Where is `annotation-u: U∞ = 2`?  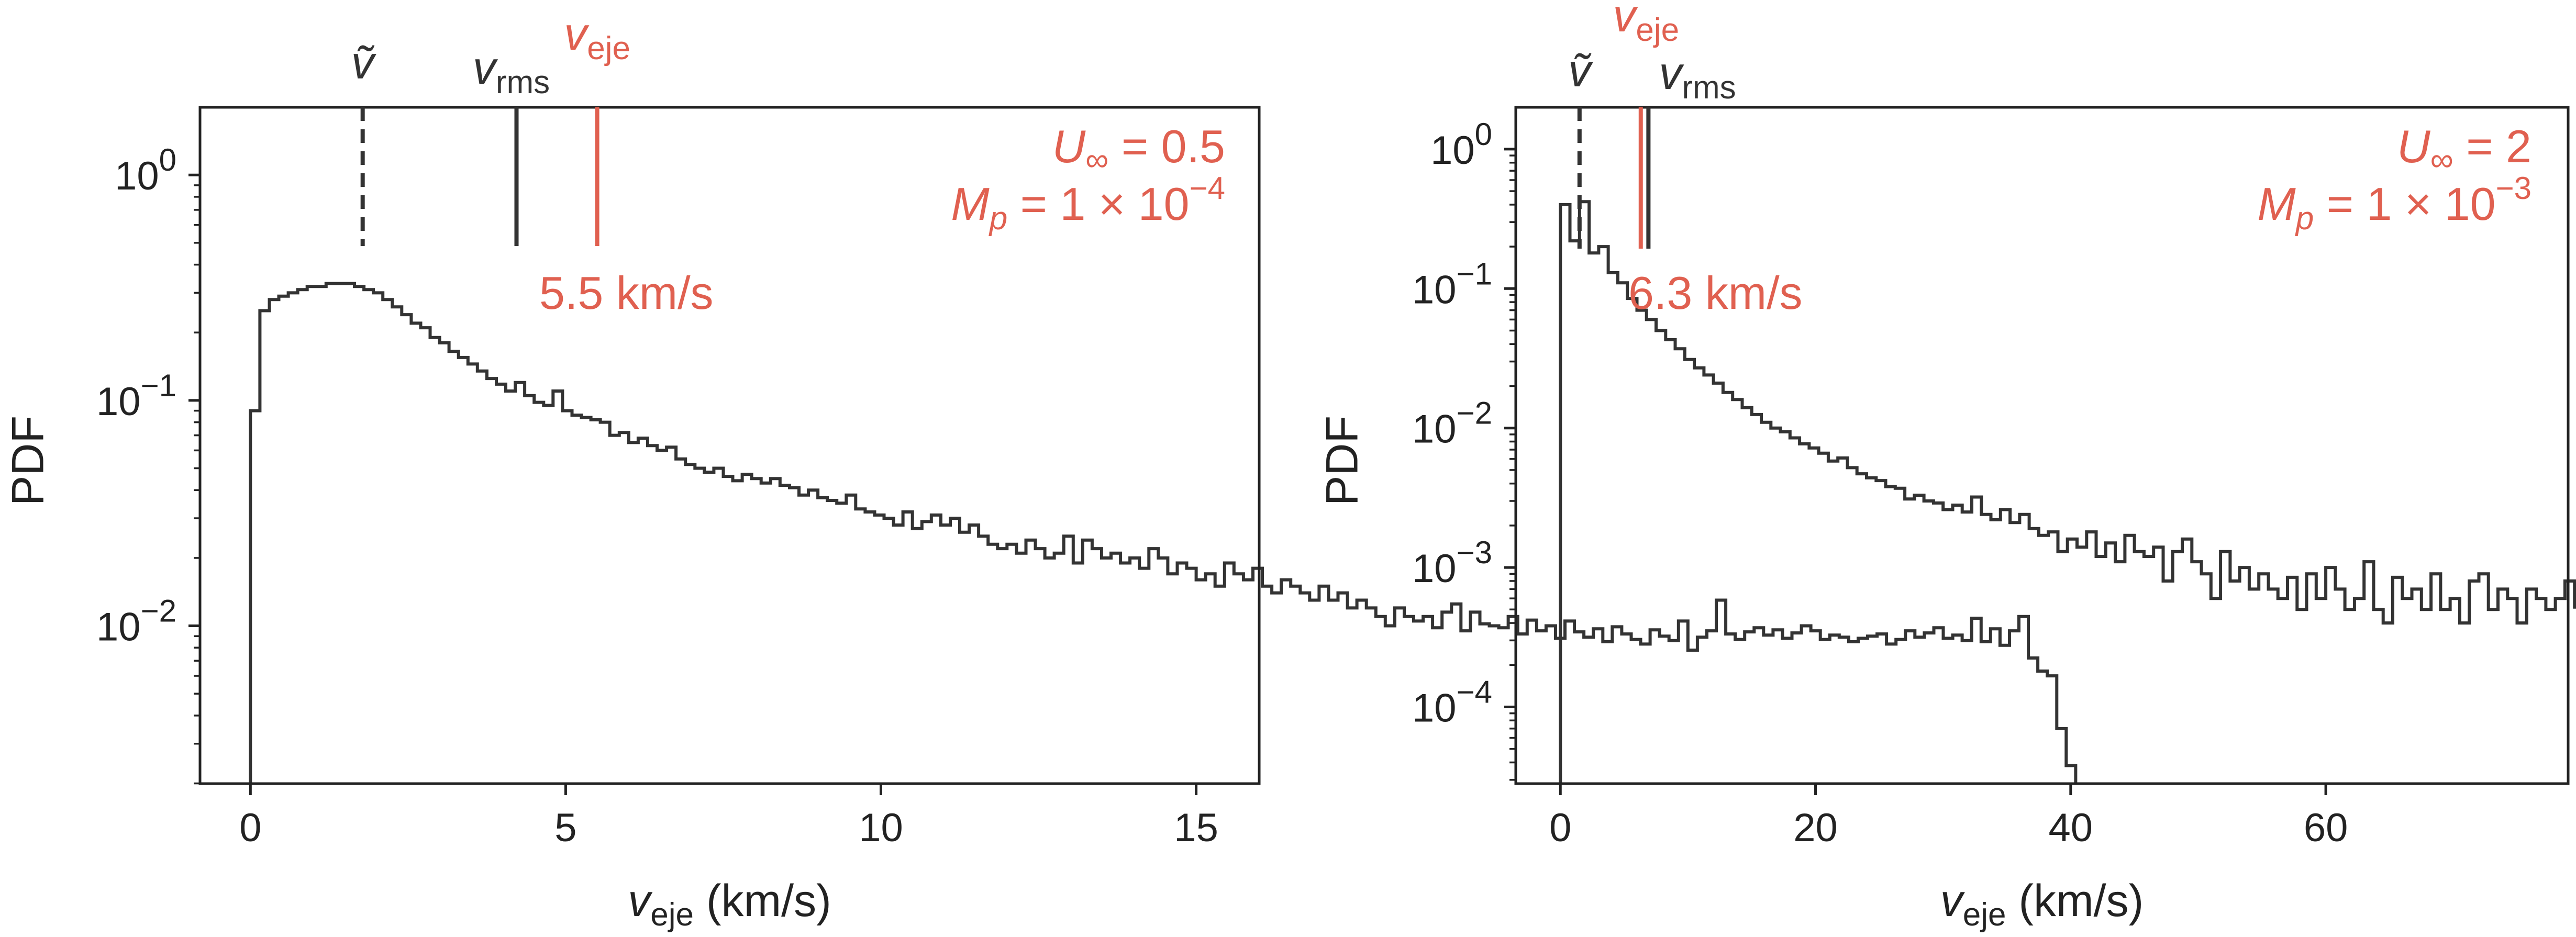 annotation-u: U∞ = 2 is located at coordinates (2464, 149).